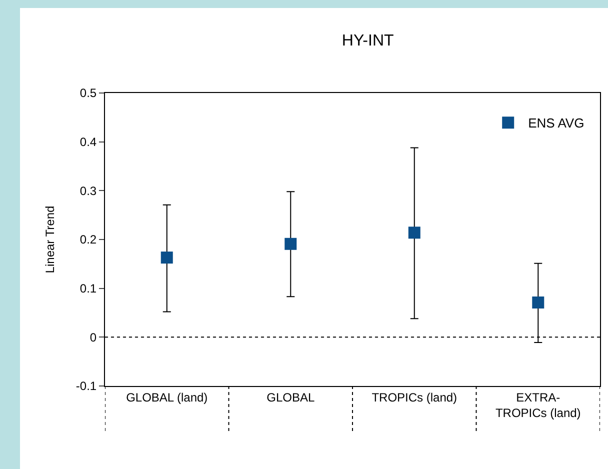 This screenshot has width=608, height=469. I want to click on y-tick-label: 0.5, so click(88, 93).